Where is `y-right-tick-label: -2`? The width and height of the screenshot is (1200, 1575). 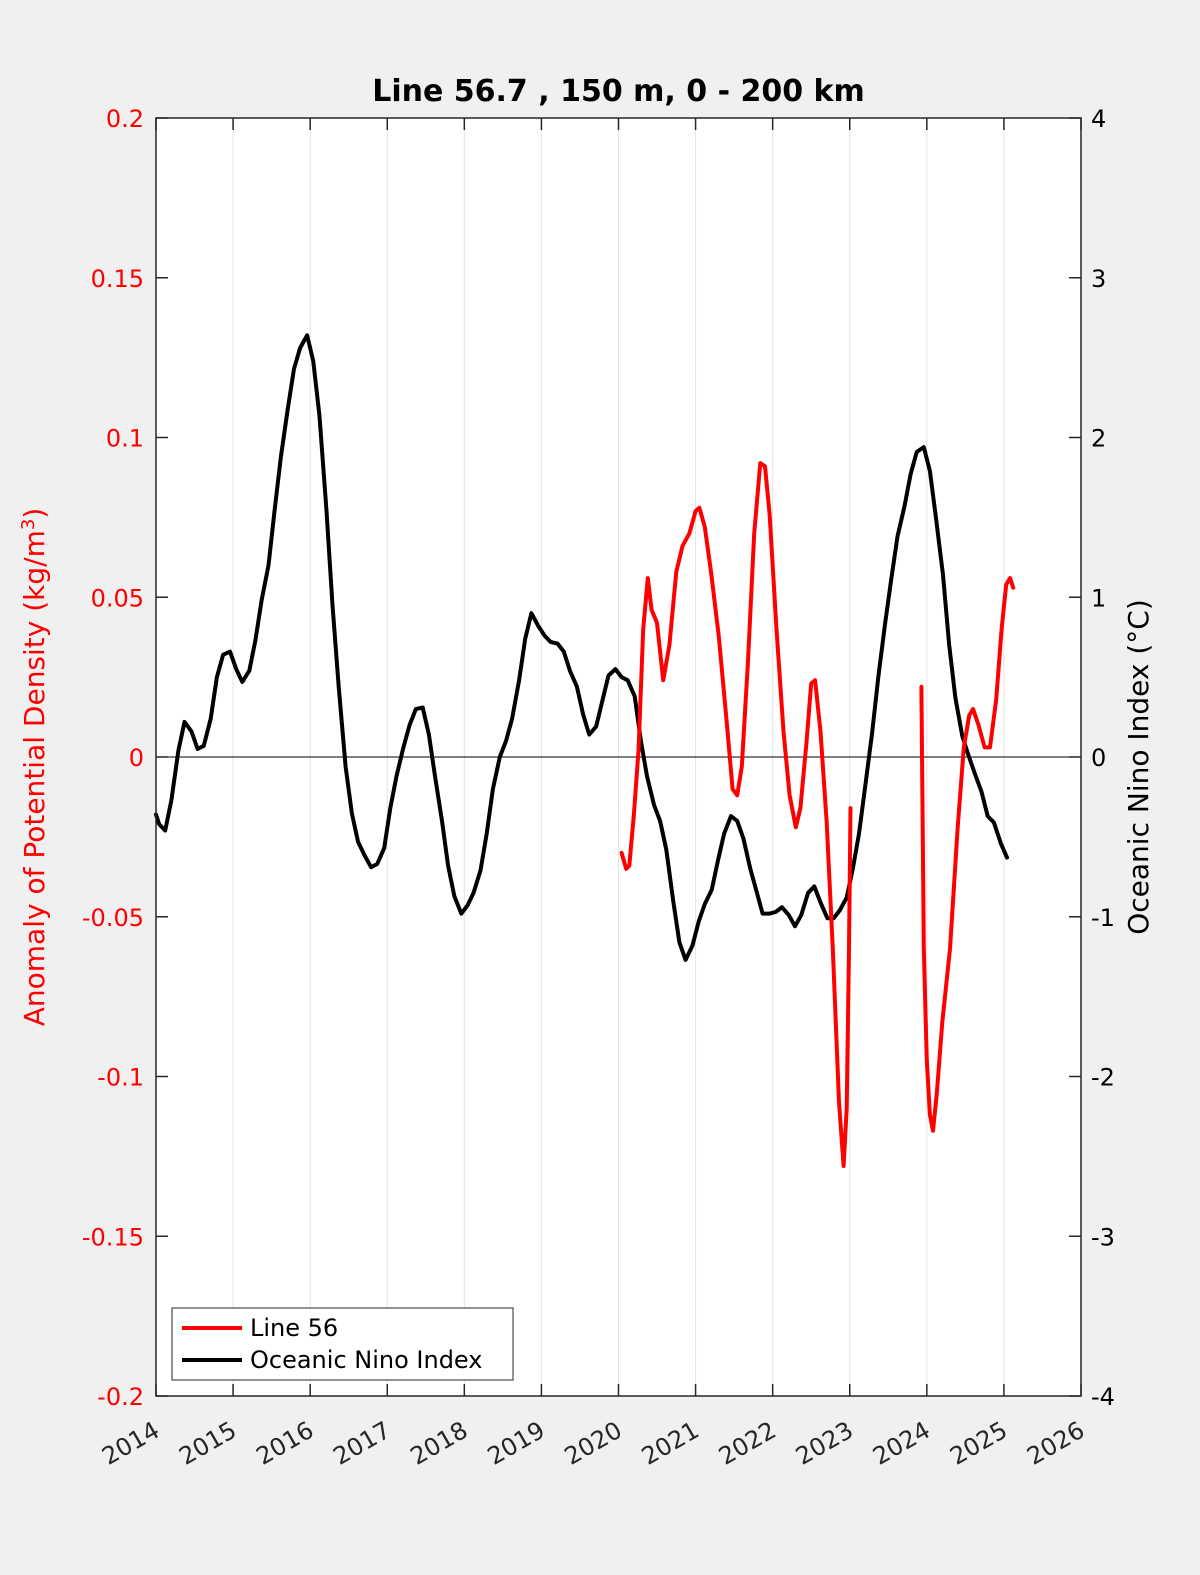 y-right-tick-label: -2 is located at coordinates (1103, 1078).